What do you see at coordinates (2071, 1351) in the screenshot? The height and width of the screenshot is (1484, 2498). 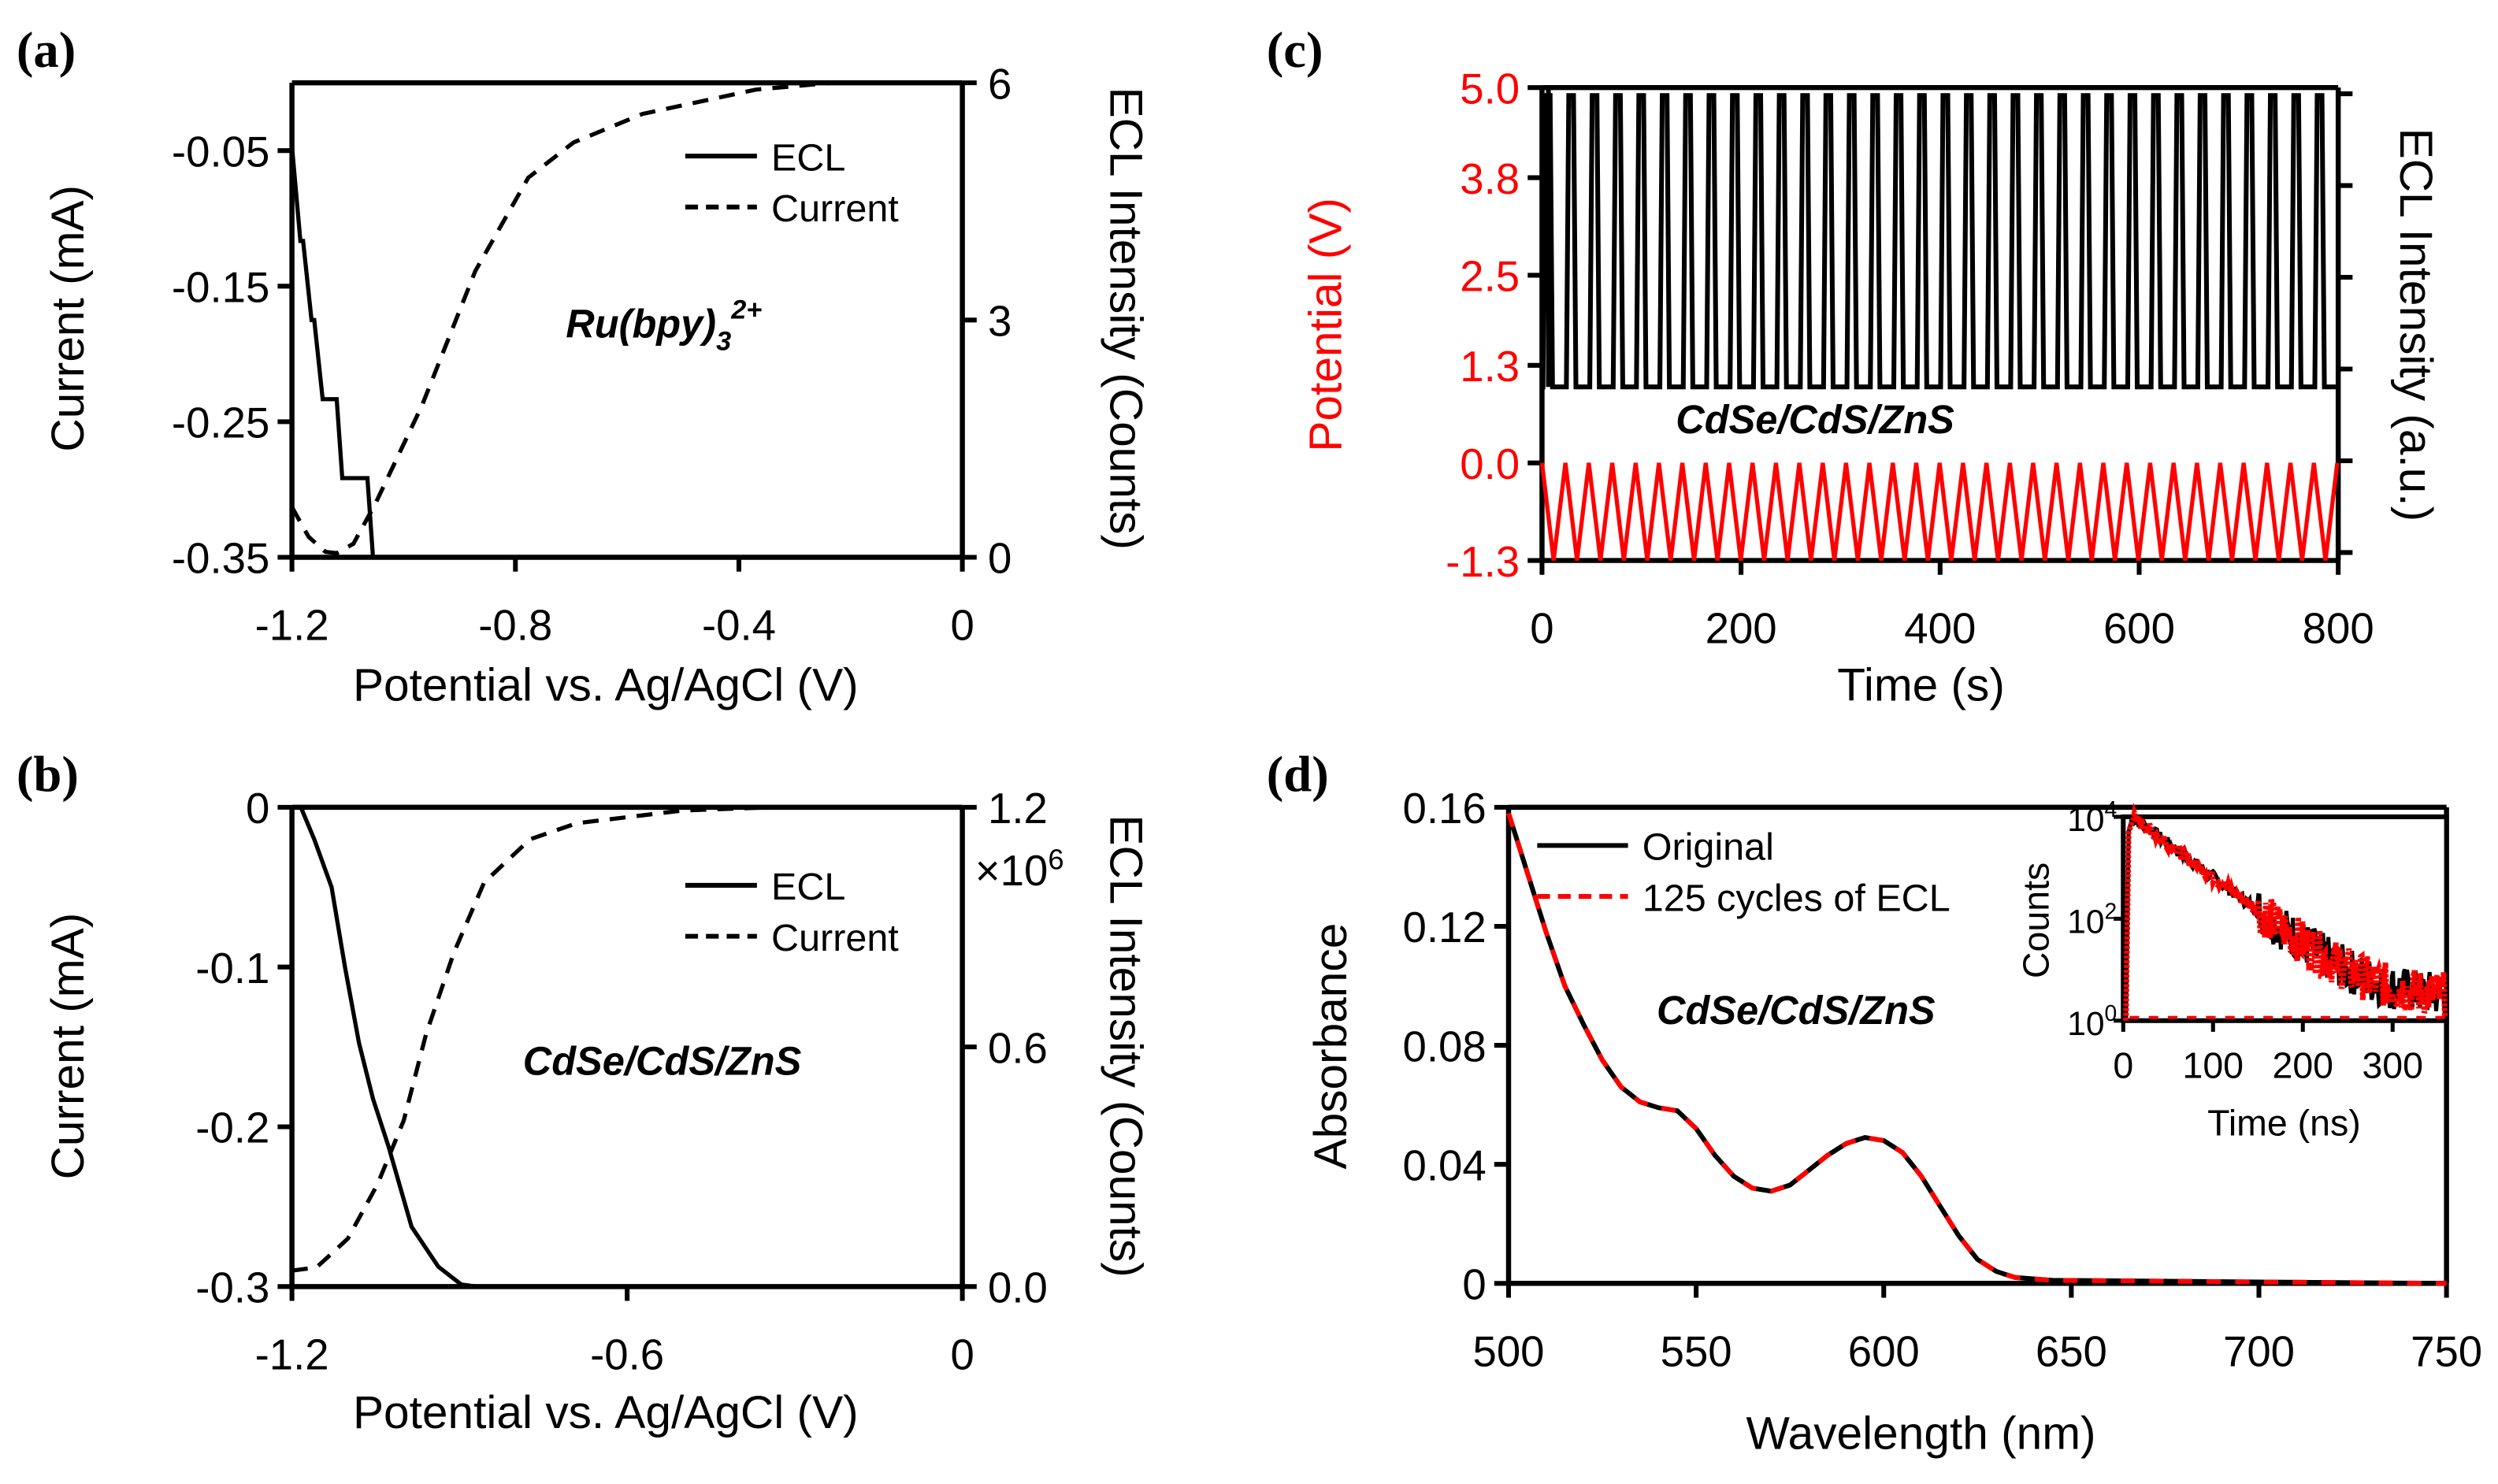 I see `x-tick-label: 650` at bounding box center [2071, 1351].